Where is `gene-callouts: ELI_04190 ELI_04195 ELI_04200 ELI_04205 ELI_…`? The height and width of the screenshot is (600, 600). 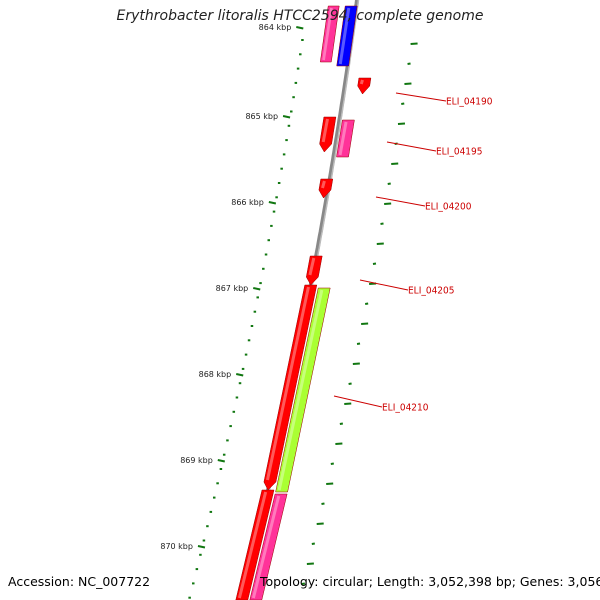
gene-callouts: ELI_04190 ELI_04195 ELI_04200 ELI_04205 ELI_… is located at coordinates (413, 253).